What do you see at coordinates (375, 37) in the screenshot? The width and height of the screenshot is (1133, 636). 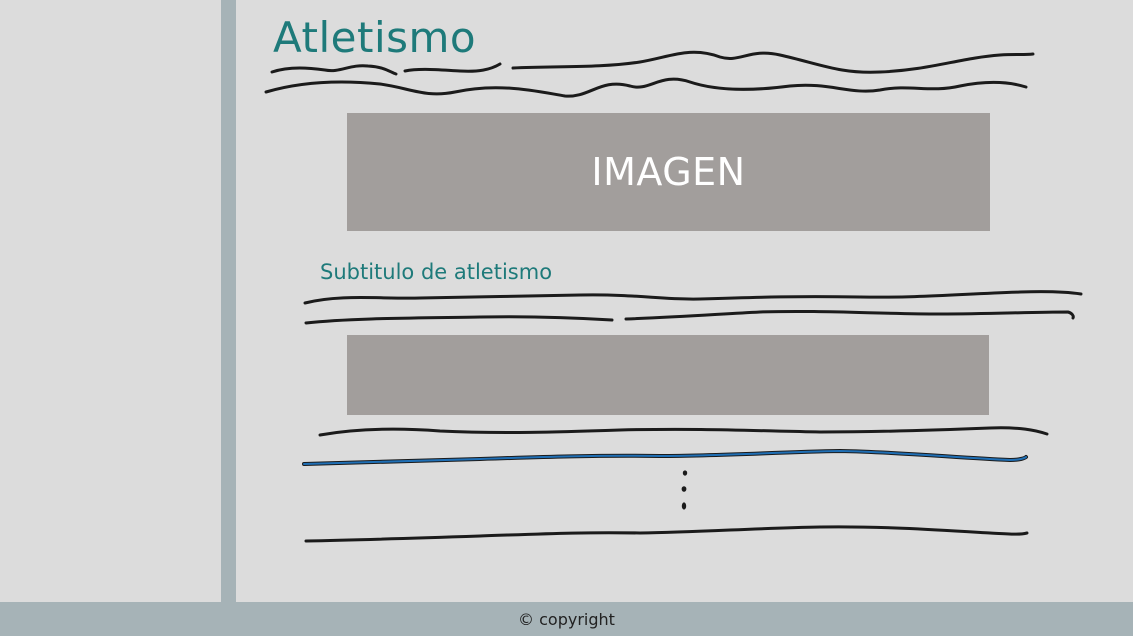 I see `page-title: Atletismo` at bounding box center [375, 37].